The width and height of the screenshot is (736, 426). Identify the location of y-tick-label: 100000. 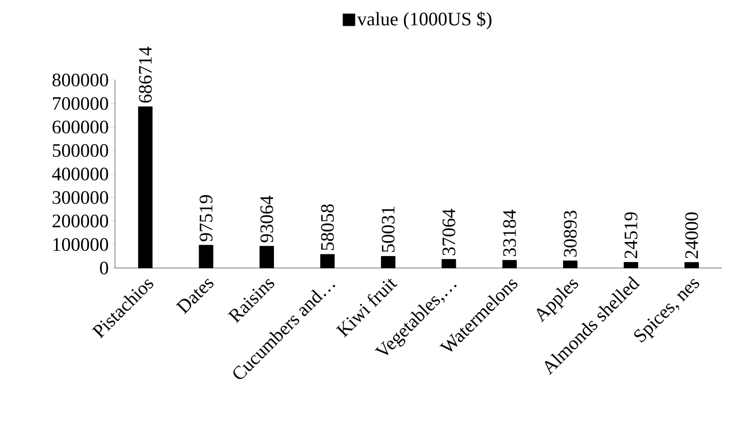
(80, 244).